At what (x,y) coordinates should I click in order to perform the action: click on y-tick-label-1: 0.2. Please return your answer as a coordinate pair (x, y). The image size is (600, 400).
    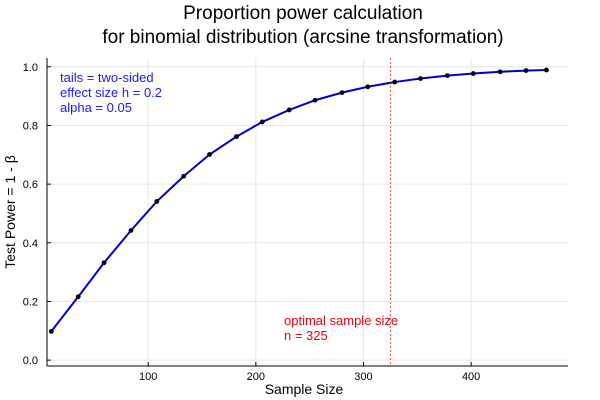
    Looking at the image, I should click on (30, 302).